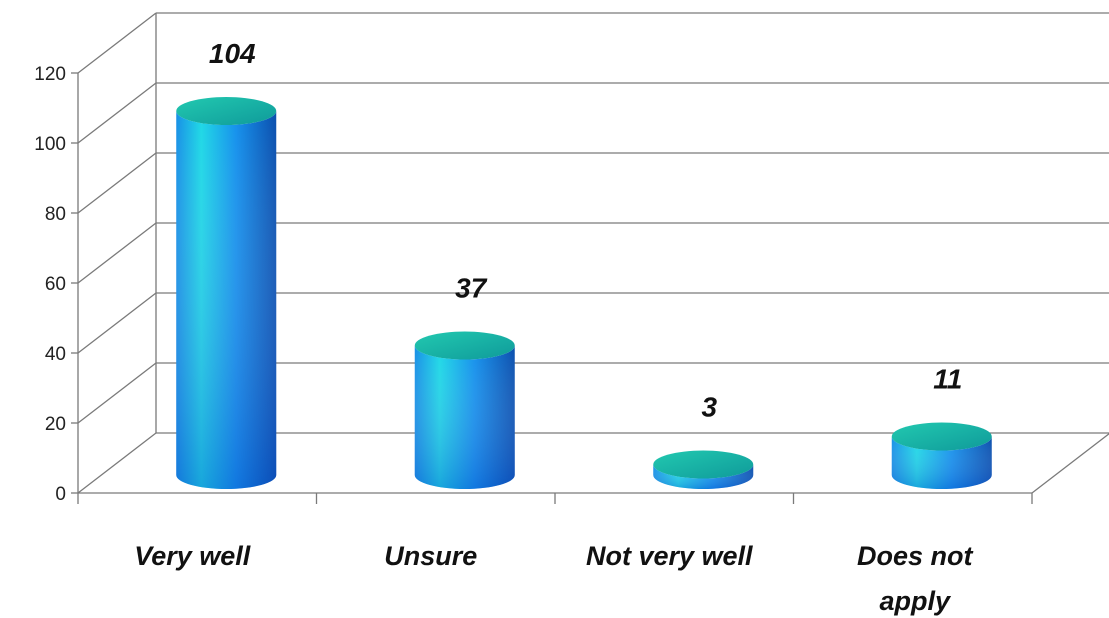 The height and width of the screenshot is (618, 1109). I want to click on x-category-label: Does not apply, so click(915, 578).